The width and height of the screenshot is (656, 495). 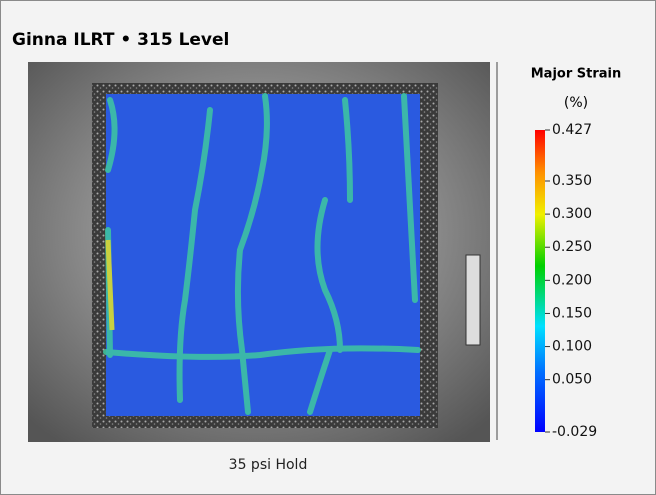 I want to click on colorbar, so click(x=540, y=281).